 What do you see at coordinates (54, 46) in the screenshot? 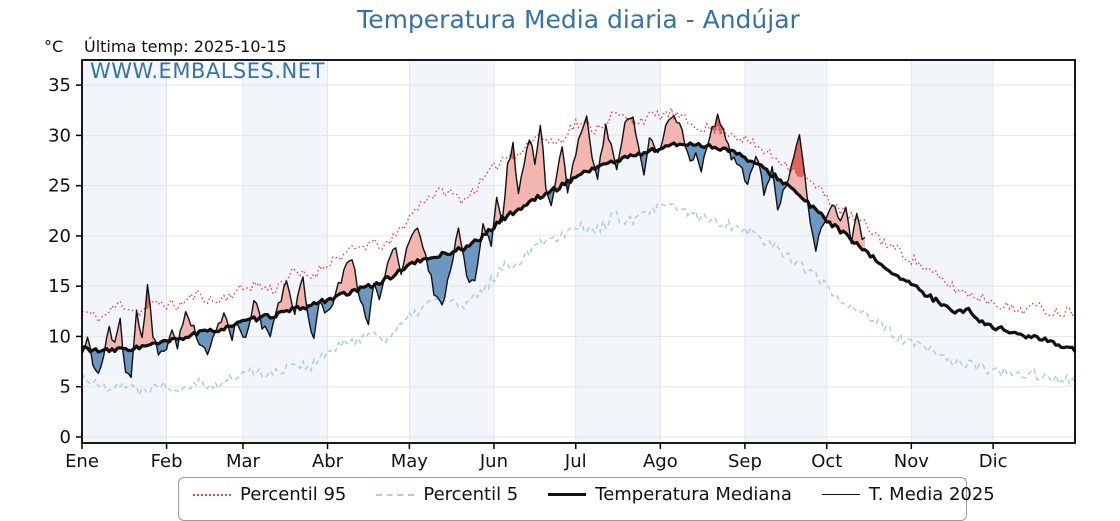
I see `y-axis-unit-label: °C` at bounding box center [54, 46].